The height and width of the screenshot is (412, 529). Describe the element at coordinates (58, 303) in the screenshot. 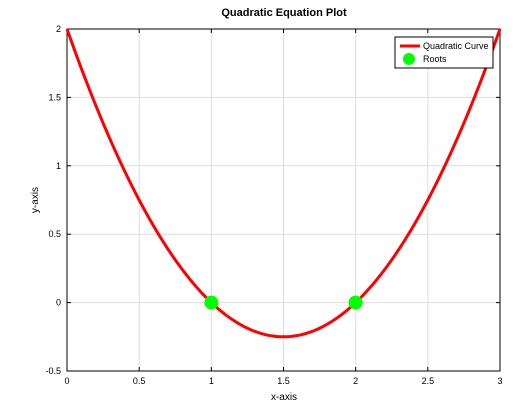

I see `y-tick-label: 0` at that location.